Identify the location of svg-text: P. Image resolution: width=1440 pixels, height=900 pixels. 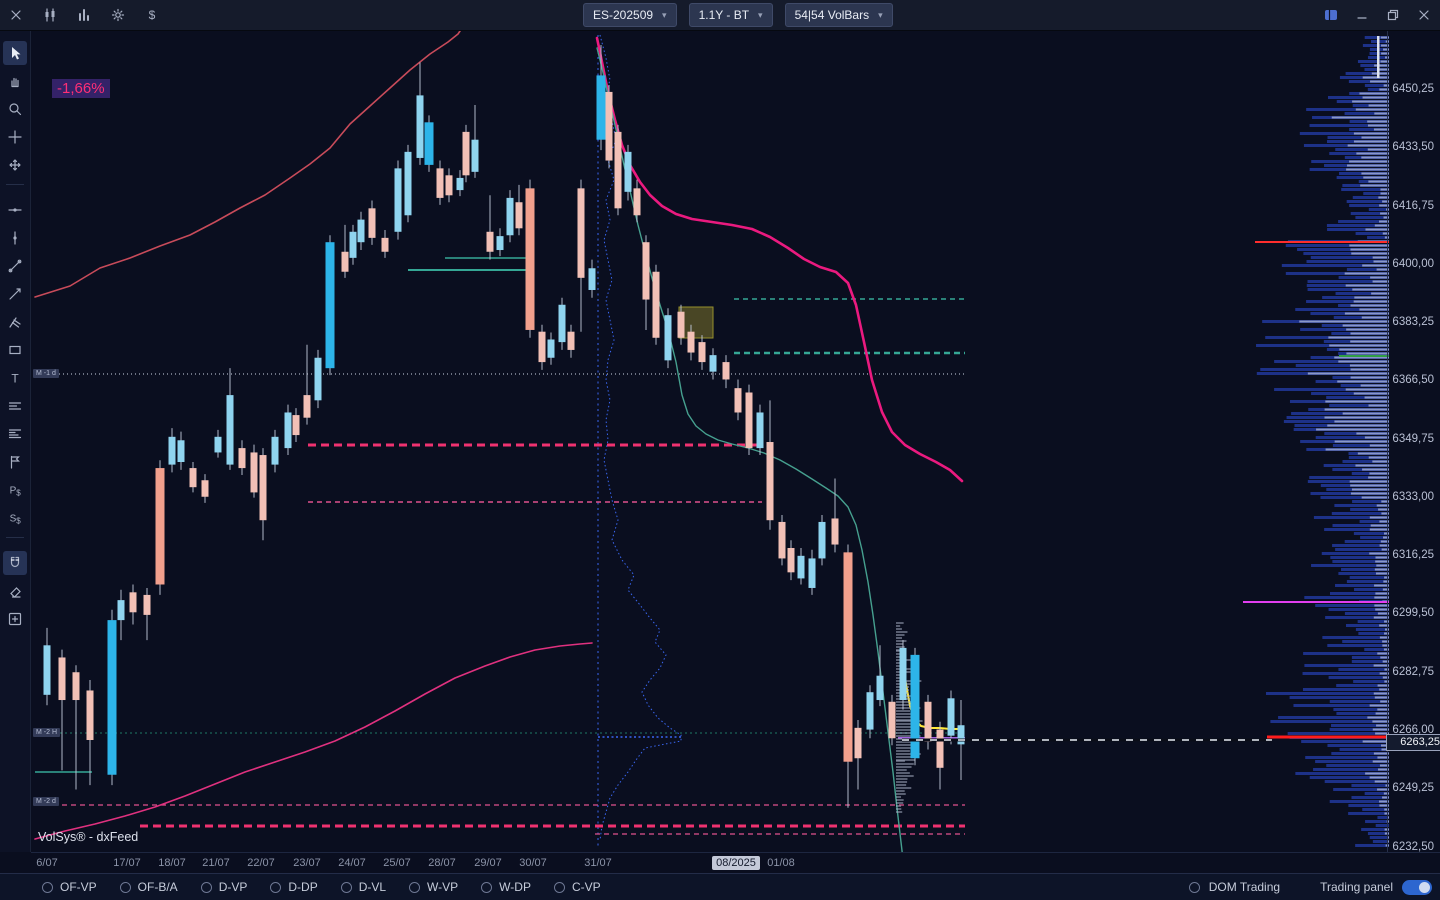
(13, 491).